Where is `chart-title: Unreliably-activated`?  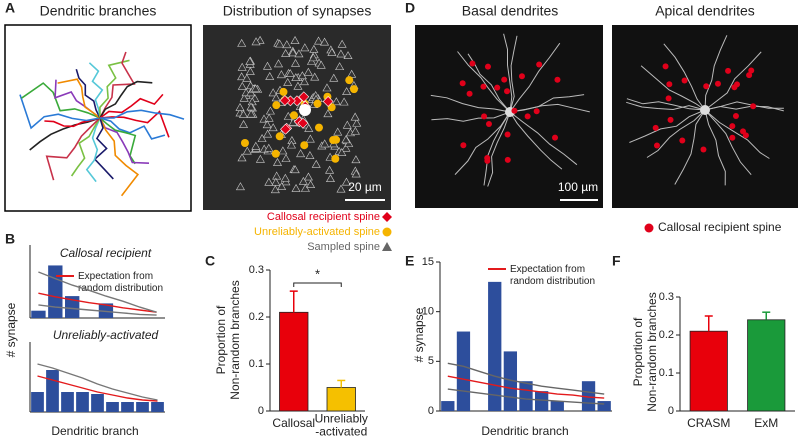
chart-title: Unreliably-activated is located at coordinates (106, 335).